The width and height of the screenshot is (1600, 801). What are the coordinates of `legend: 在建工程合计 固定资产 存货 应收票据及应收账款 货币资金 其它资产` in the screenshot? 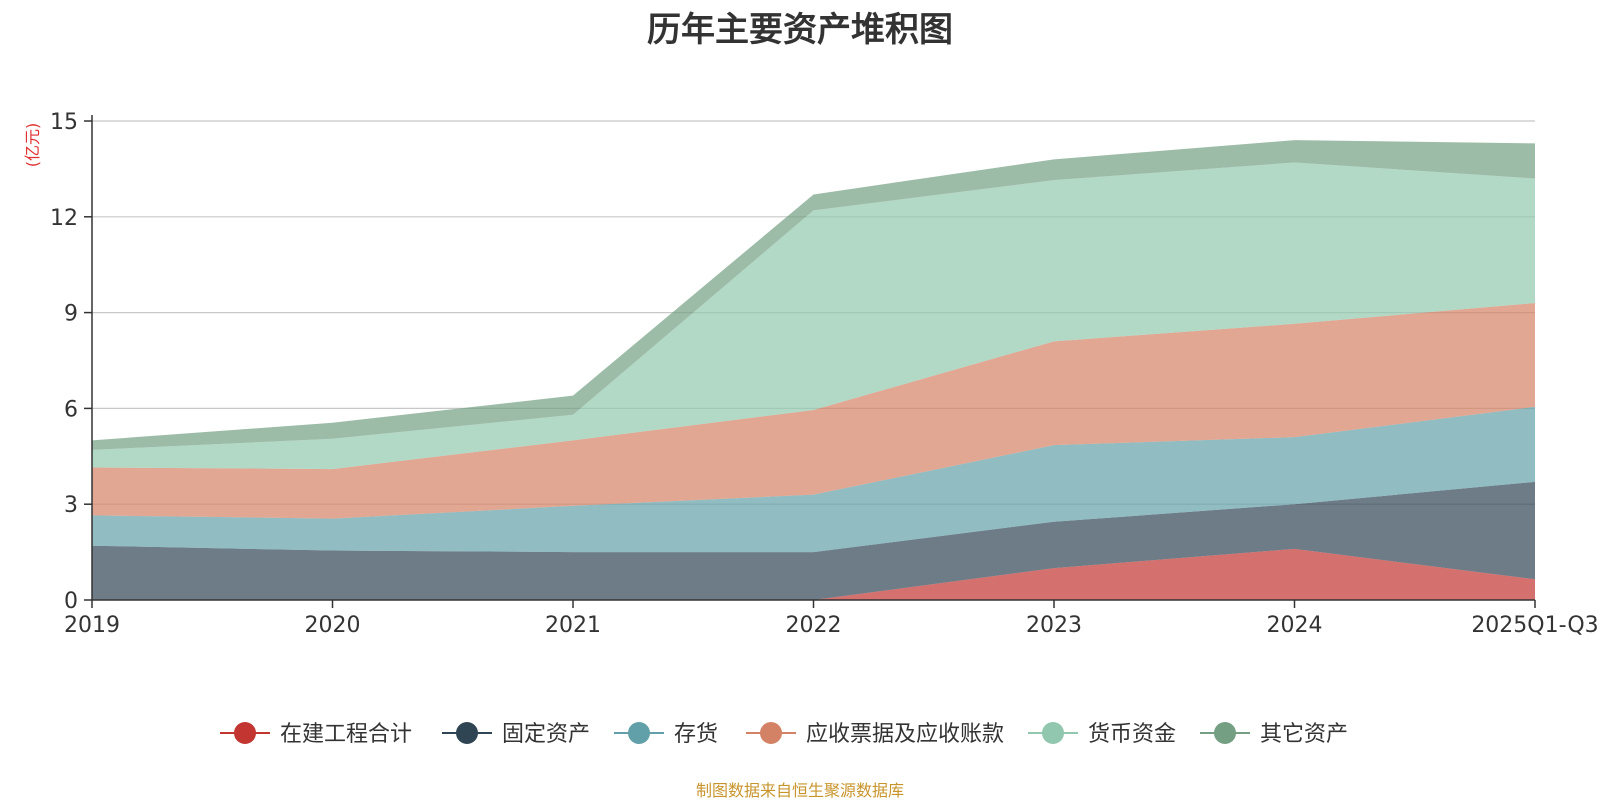 It's located at (784, 734).